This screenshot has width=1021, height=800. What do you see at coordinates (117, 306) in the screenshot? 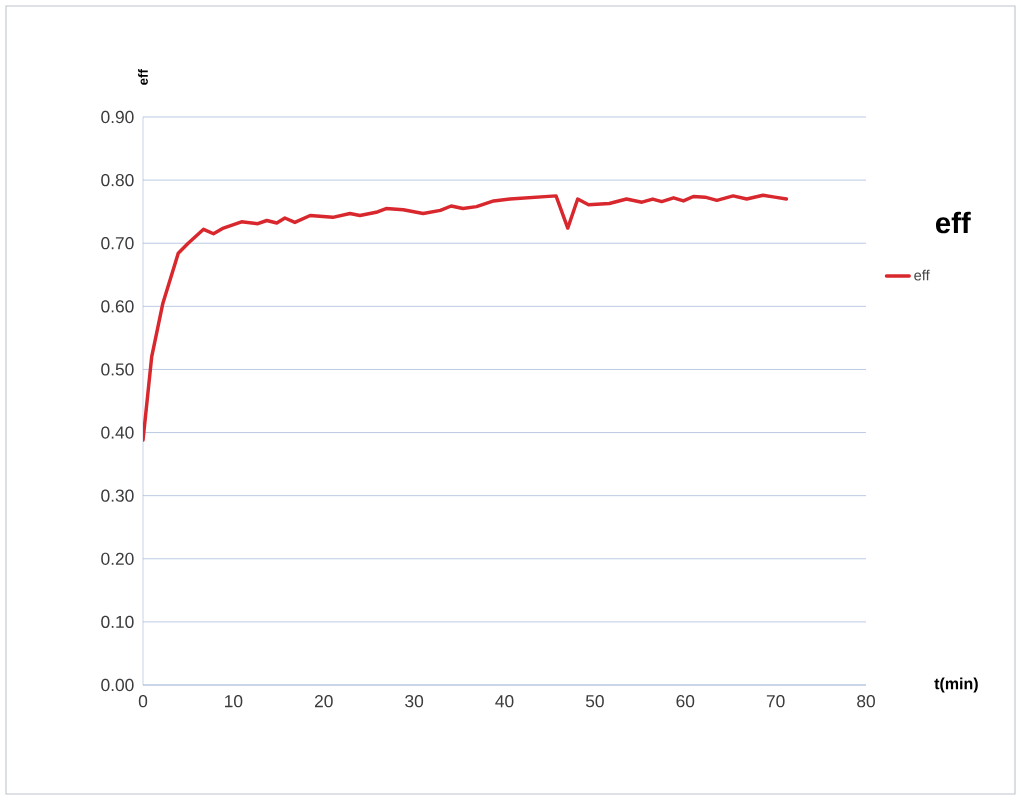
I see `y-tick-label: 0.60` at bounding box center [117, 306].